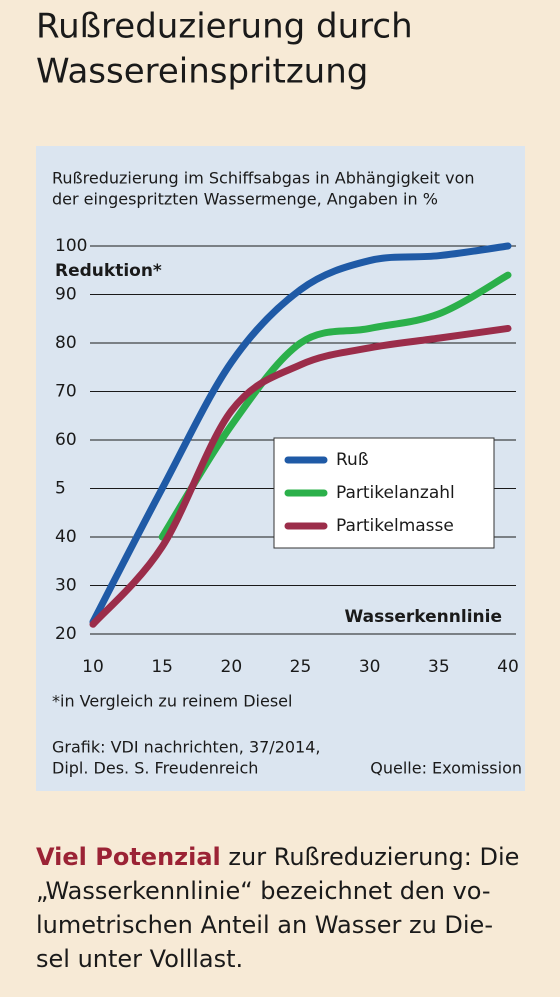  I want to click on caption-line: lumetrischen Anteil an Wasser zu Die-, so click(264, 925).